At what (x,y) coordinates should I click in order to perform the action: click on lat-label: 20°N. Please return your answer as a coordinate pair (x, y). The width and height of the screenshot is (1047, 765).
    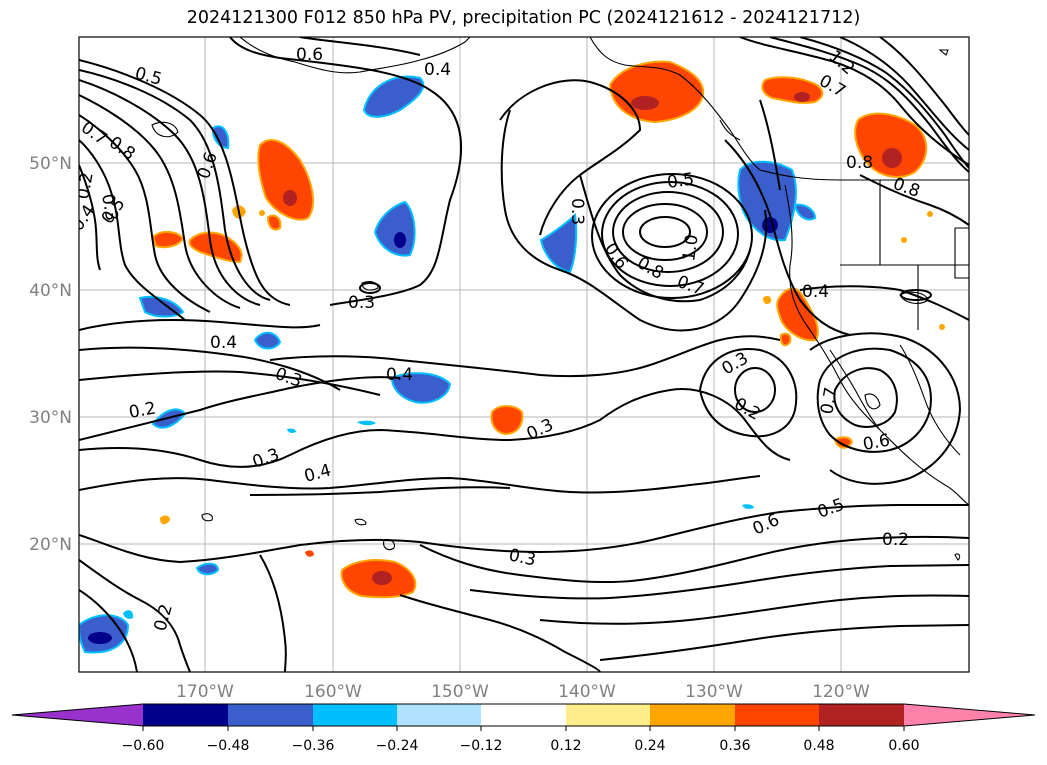
    Looking at the image, I should click on (50, 545).